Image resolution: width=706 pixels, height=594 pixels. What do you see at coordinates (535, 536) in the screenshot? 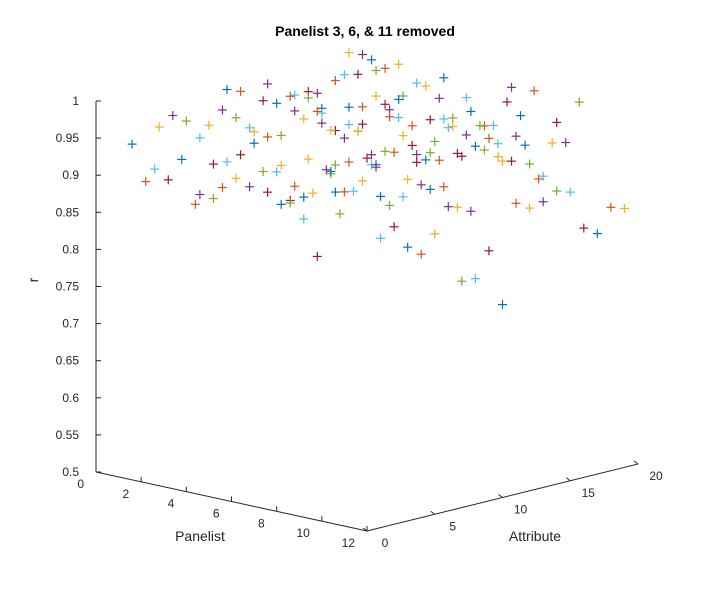
I see `attribute-axis-title: Attribute` at bounding box center [535, 536].